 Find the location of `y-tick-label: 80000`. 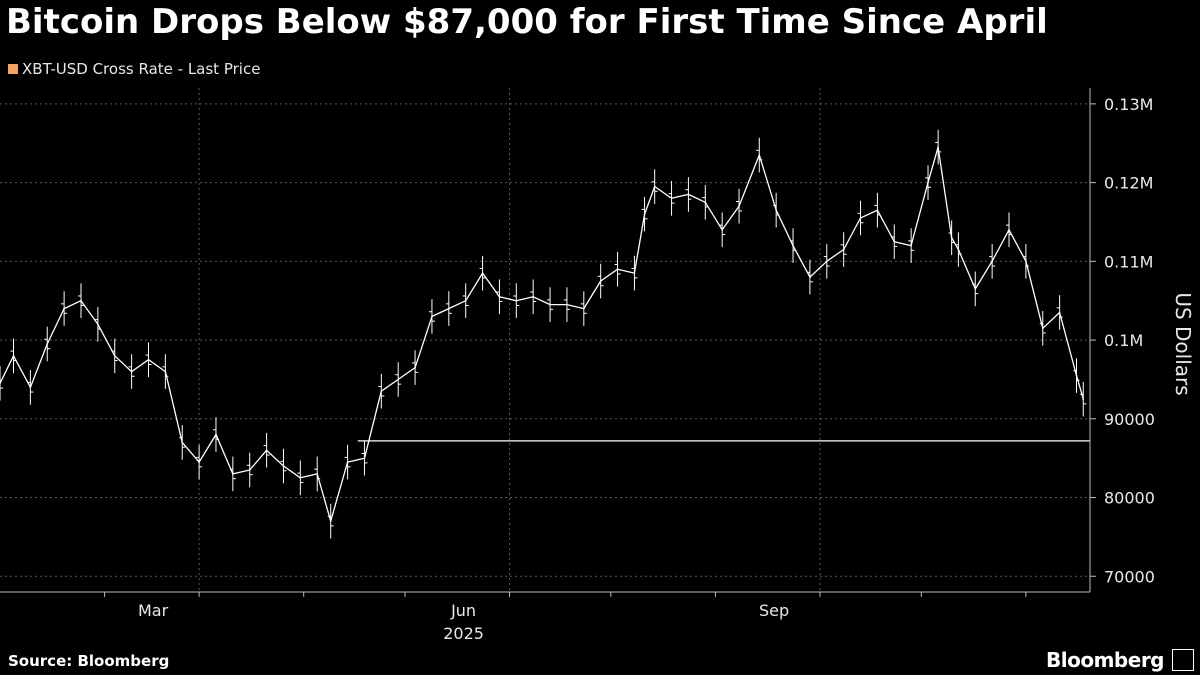

y-tick-label: 80000 is located at coordinates (1129, 498).